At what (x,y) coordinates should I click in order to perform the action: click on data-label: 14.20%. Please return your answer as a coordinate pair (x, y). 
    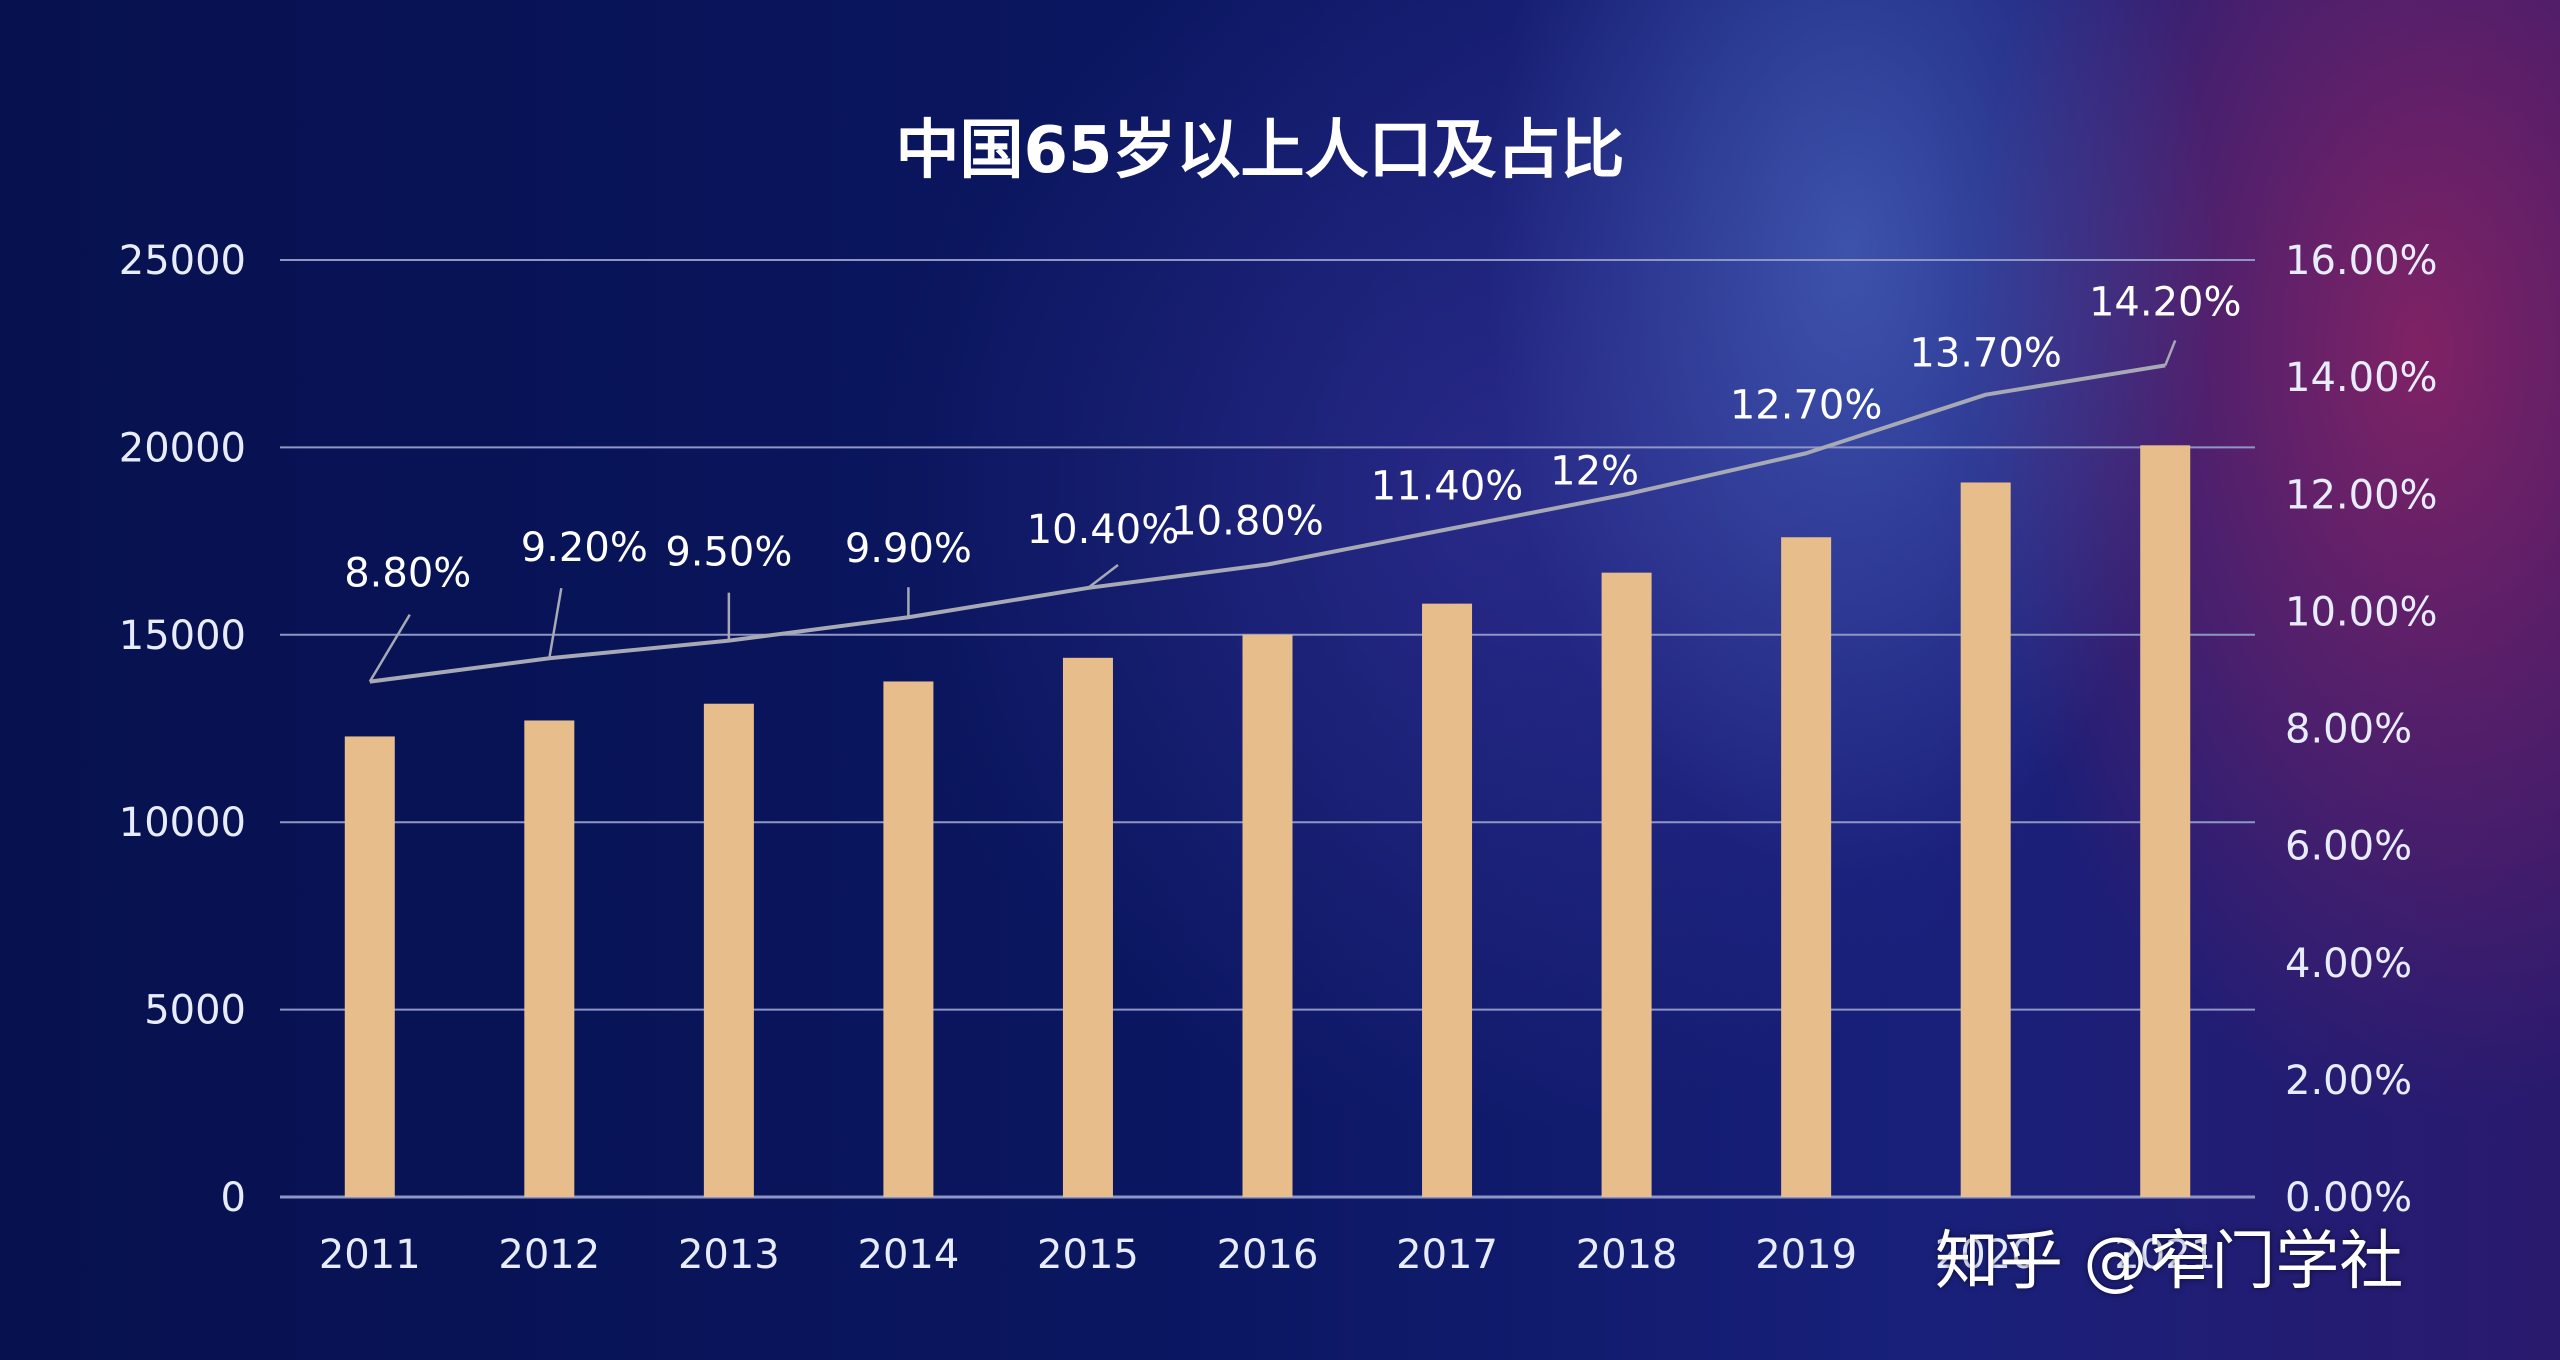
    Looking at the image, I should click on (2165, 302).